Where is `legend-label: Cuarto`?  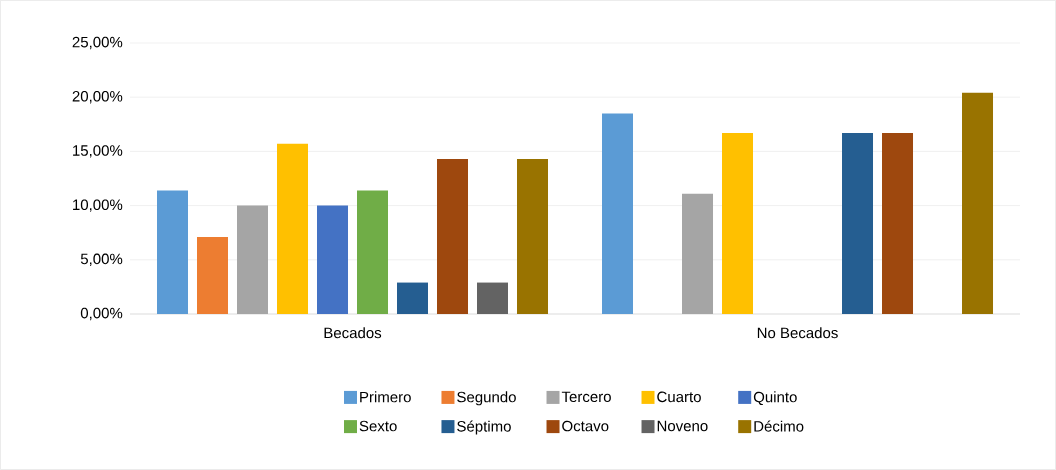
legend-label: Cuarto is located at coordinates (679, 397).